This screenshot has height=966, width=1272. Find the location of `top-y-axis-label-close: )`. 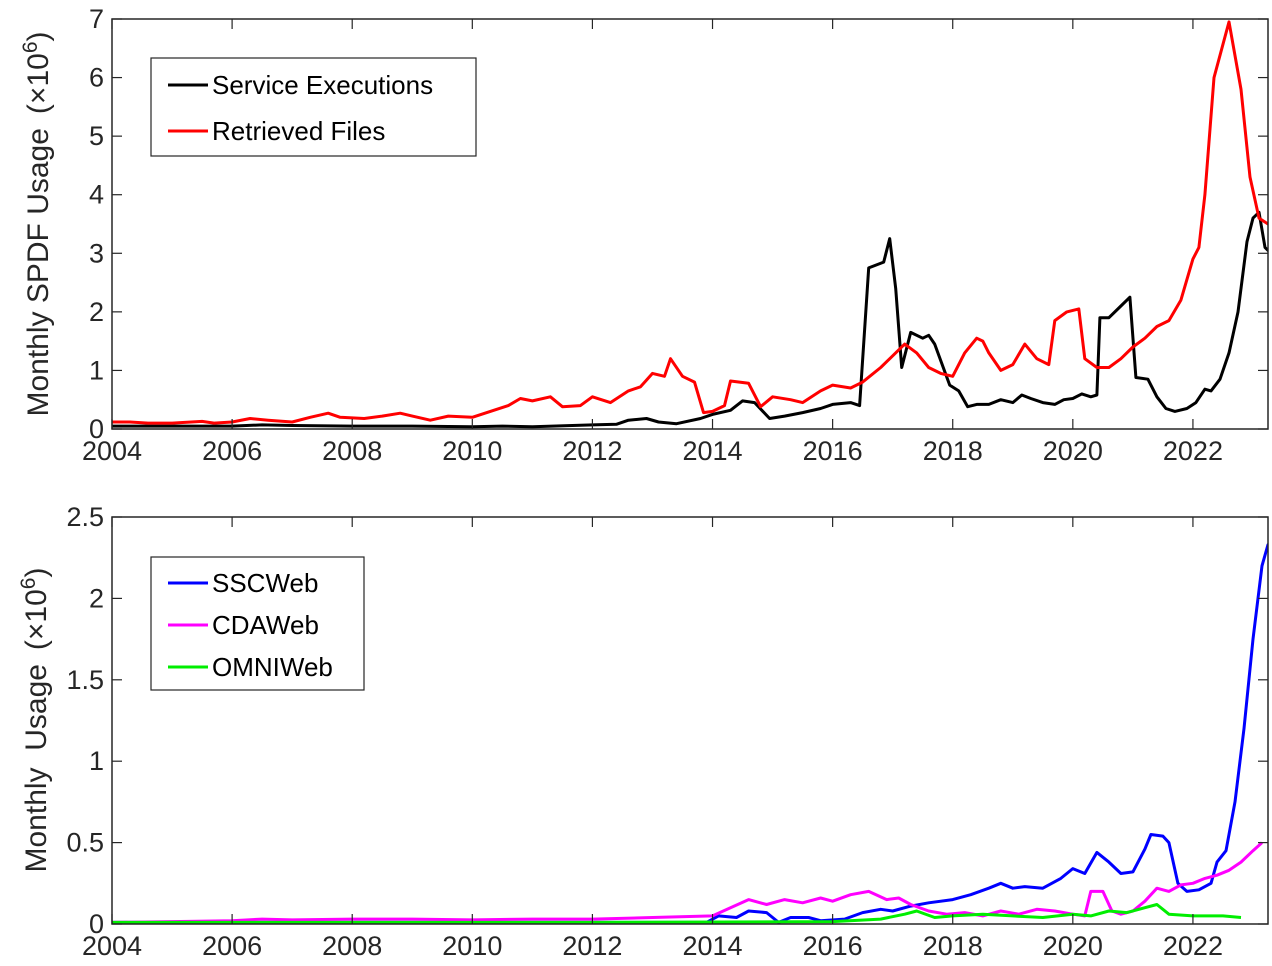

top-y-axis-label-close: ) is located at coordinates (38, 36).